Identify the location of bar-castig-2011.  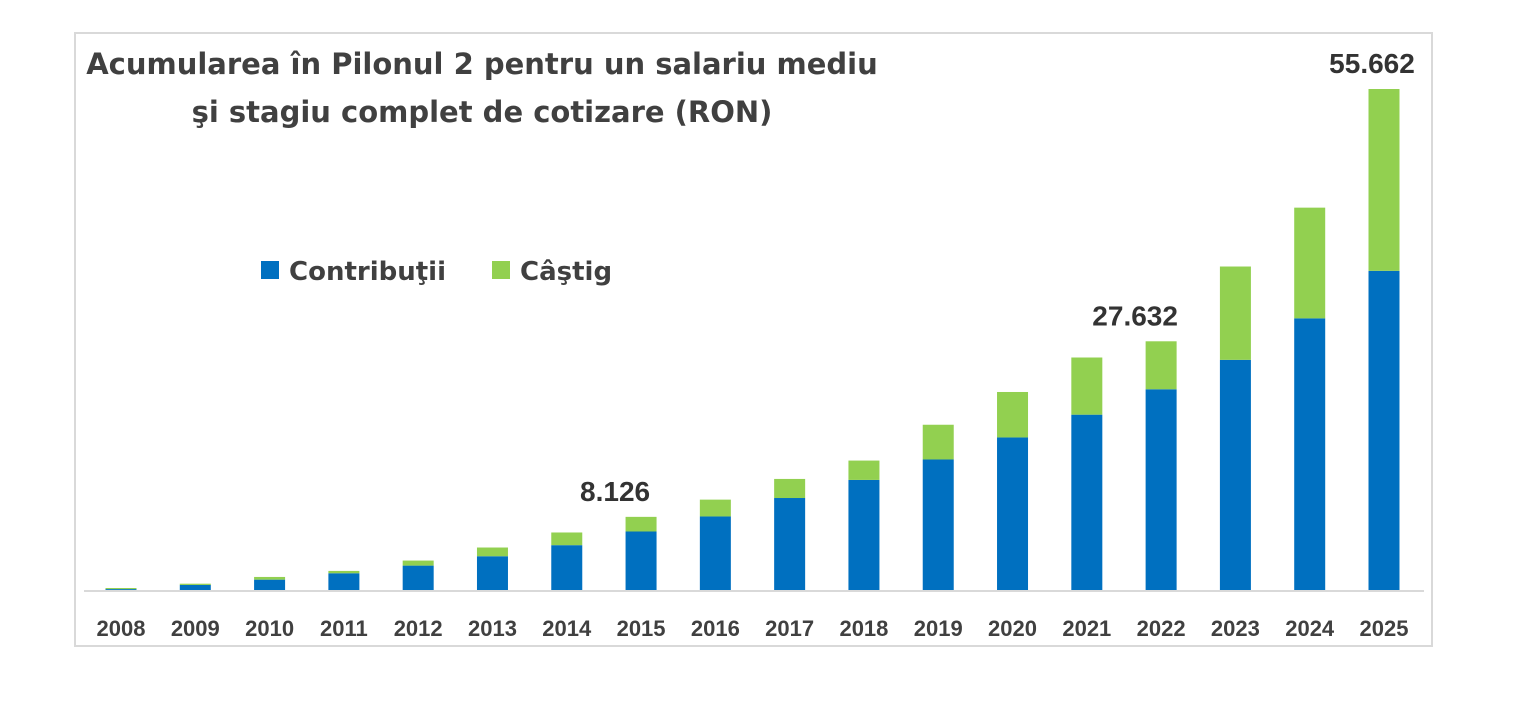
(344, 572).